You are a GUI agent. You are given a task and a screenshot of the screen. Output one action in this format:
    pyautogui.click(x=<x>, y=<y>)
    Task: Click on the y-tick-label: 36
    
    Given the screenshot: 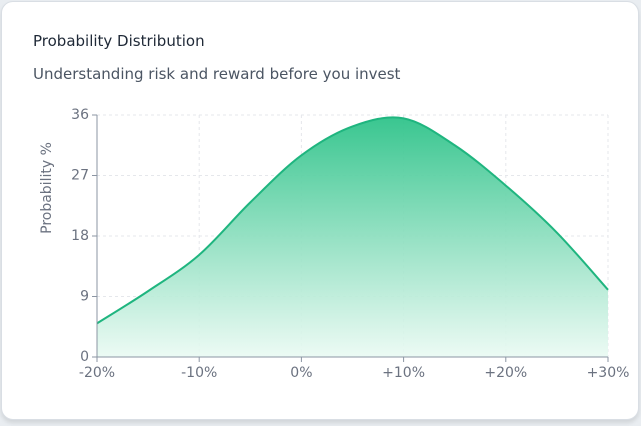 What is the action you would take?
    pyautogui.click(x=80, y=115)
    